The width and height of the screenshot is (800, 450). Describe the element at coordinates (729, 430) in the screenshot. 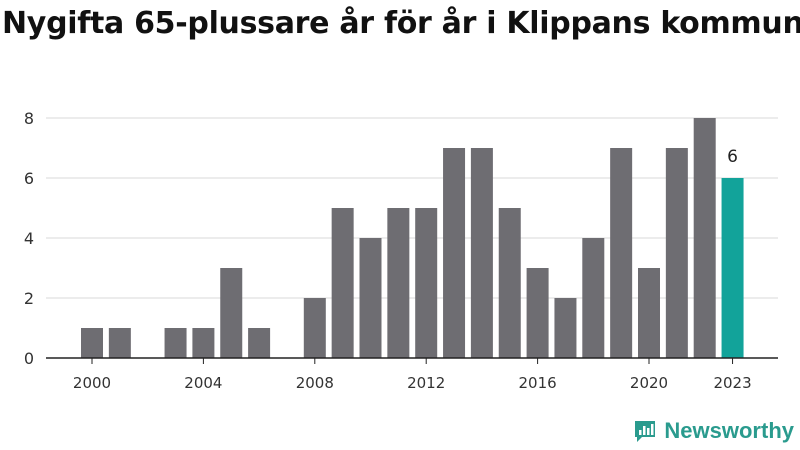

I see `brand-name: Newsworthy` at that location.